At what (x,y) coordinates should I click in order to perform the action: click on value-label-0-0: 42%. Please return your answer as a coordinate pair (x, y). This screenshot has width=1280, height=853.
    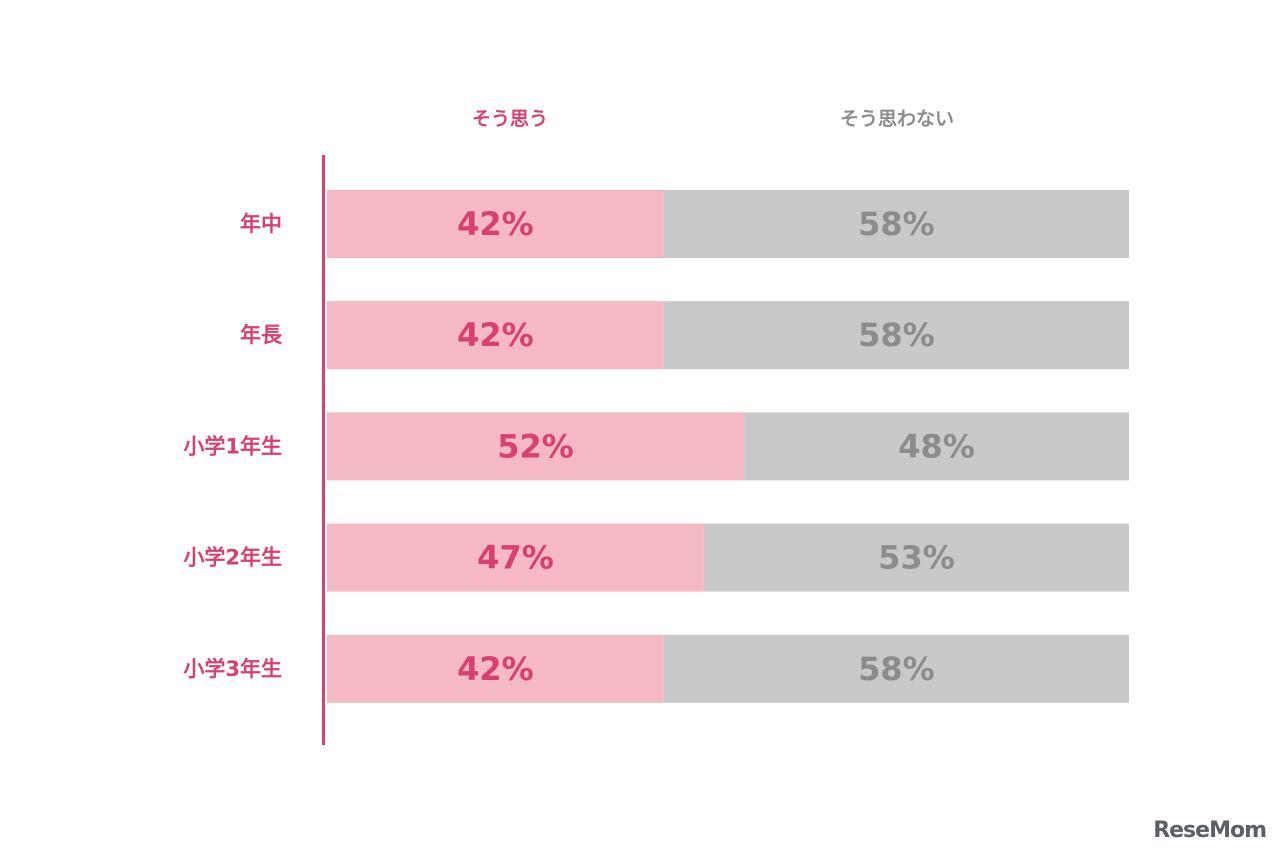
    Looking at the image, I should click on (495, 224).